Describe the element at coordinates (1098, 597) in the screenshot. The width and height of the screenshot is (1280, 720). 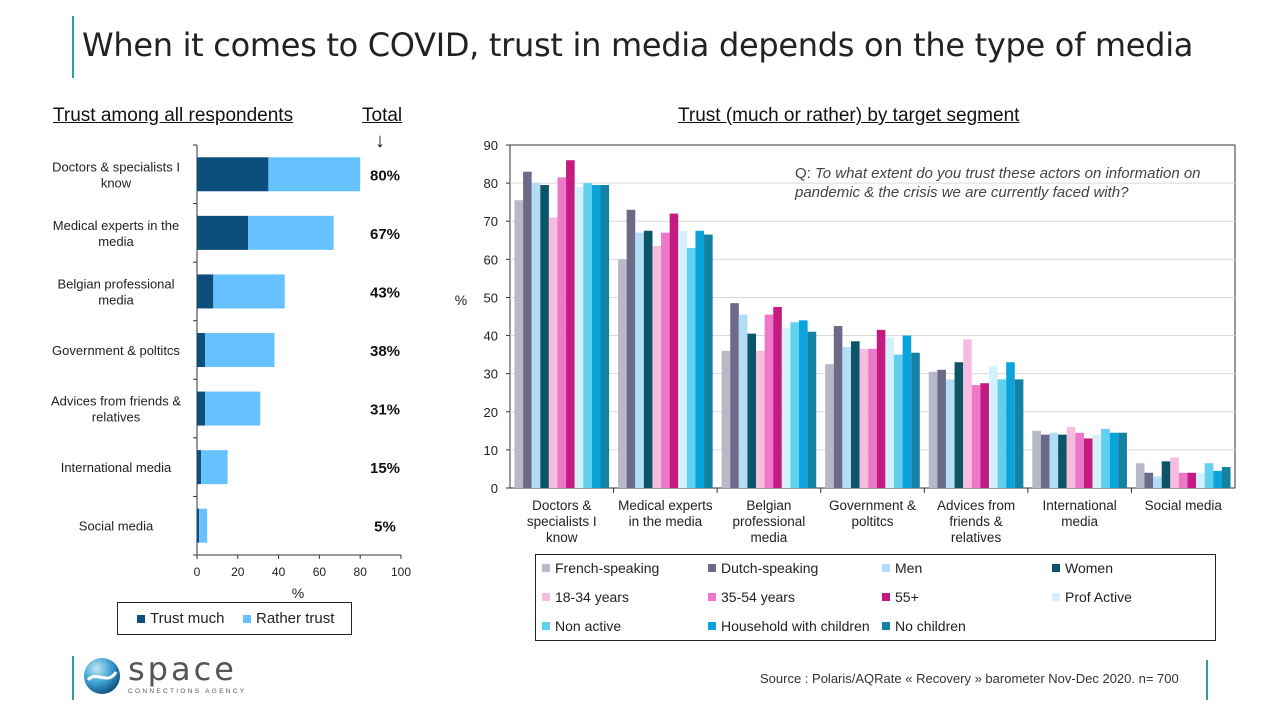
I see `legend-label: Prof Active` at that location.